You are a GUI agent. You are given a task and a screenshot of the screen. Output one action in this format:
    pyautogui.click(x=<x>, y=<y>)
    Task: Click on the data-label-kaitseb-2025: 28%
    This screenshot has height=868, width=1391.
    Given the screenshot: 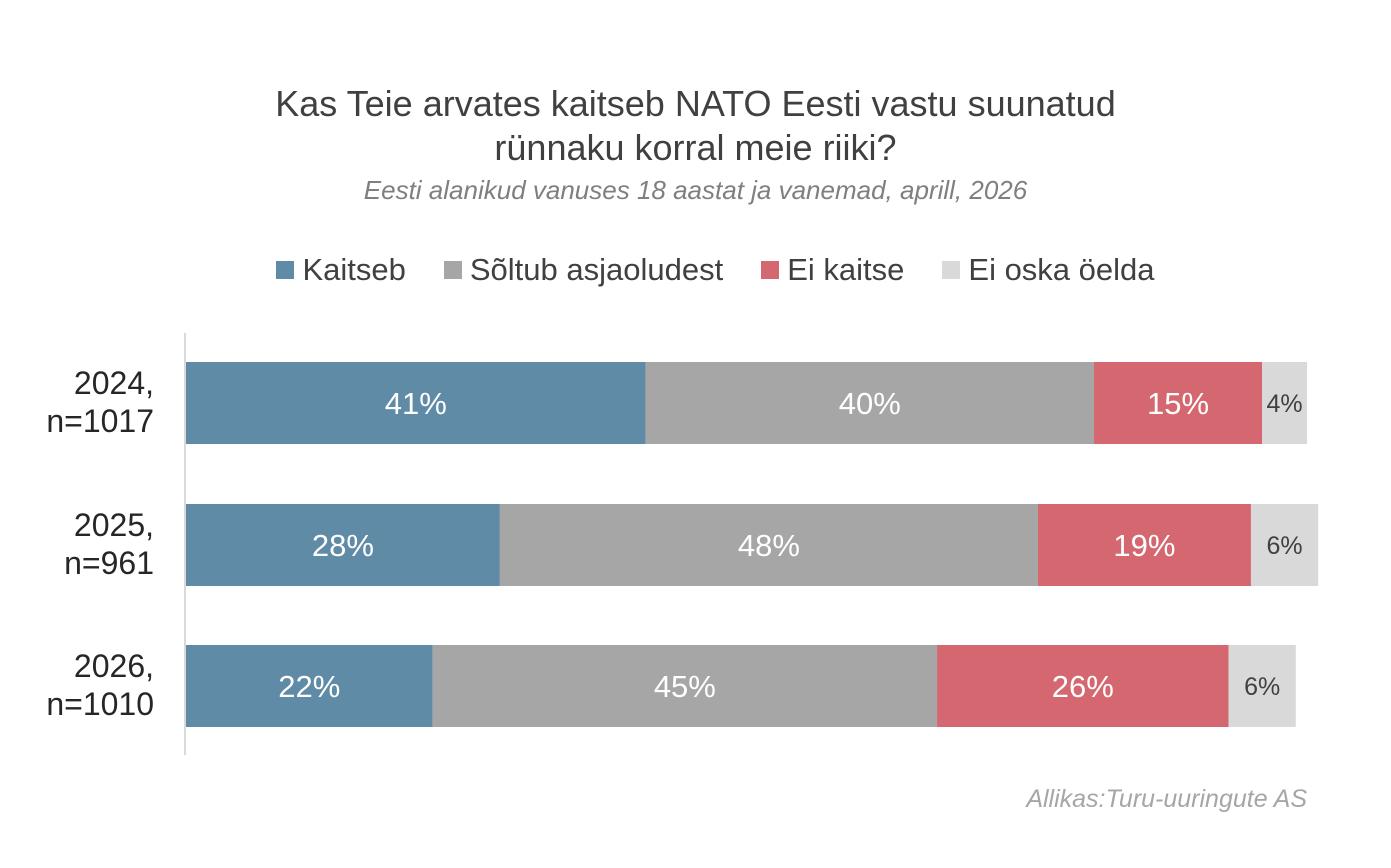 What is the action you would take?
    pyautogui.click(x=343, y=545)
    